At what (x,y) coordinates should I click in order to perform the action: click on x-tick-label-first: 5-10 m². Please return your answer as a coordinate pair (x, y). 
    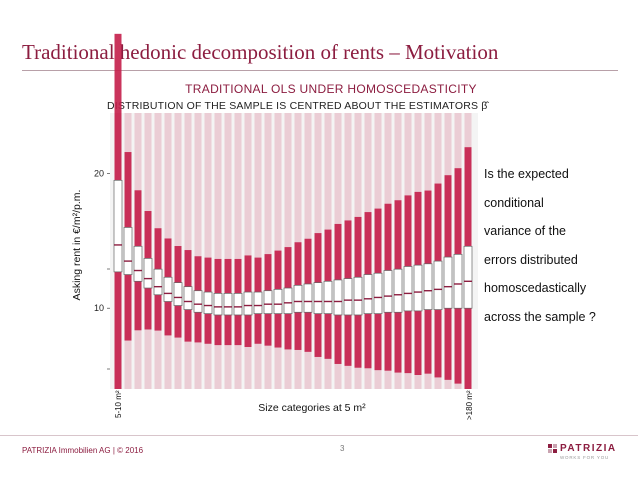
    Looking at the image, I should click on (118, 404).